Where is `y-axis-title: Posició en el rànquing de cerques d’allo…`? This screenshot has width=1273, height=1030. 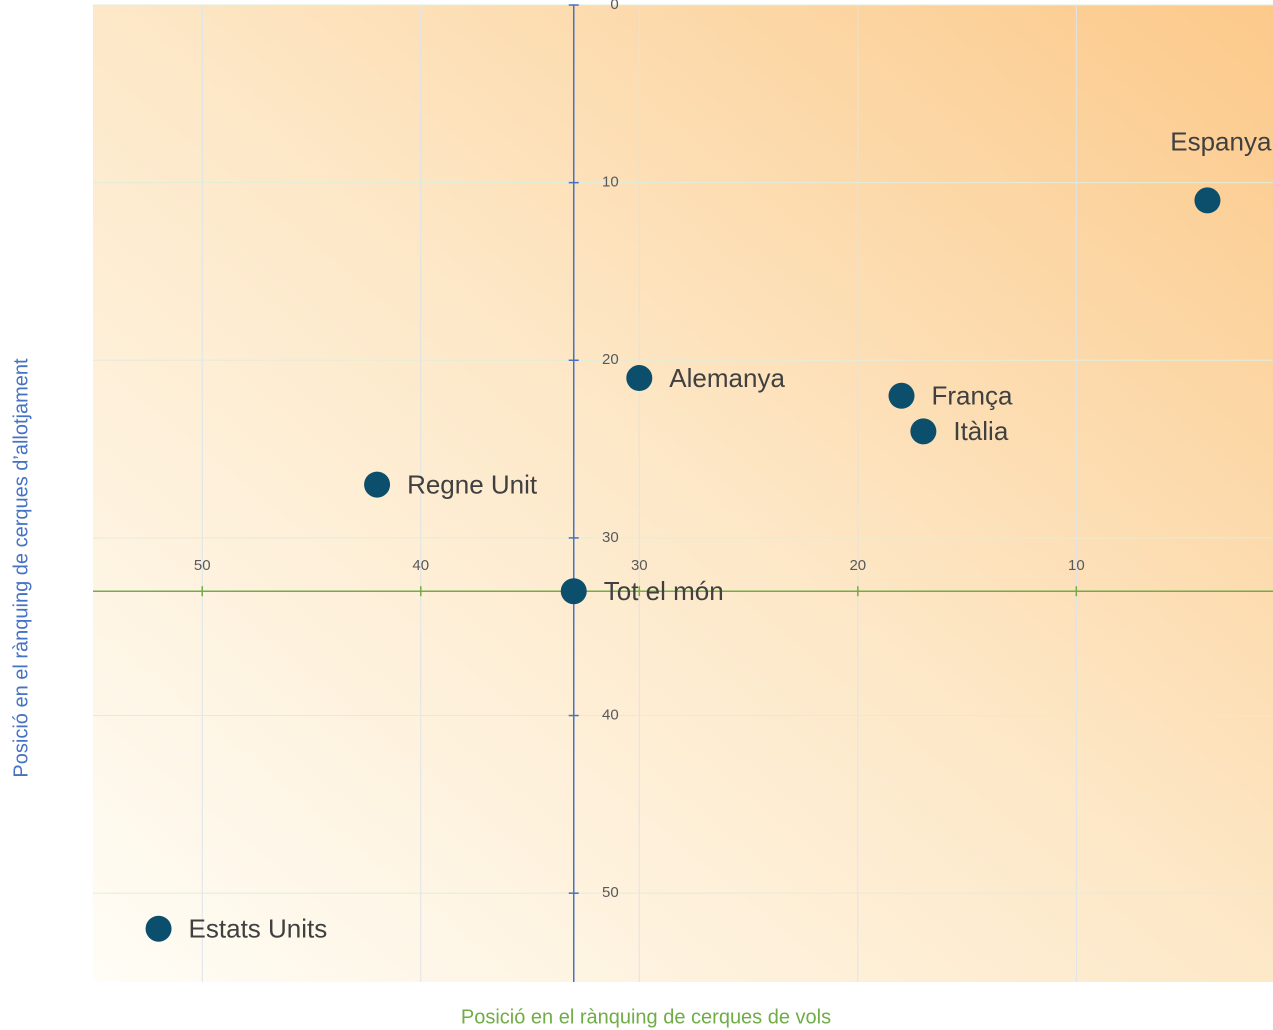 y-axis-title: Posició en el rànquing de cerques d’allo… is located at coordinates (21, 568).